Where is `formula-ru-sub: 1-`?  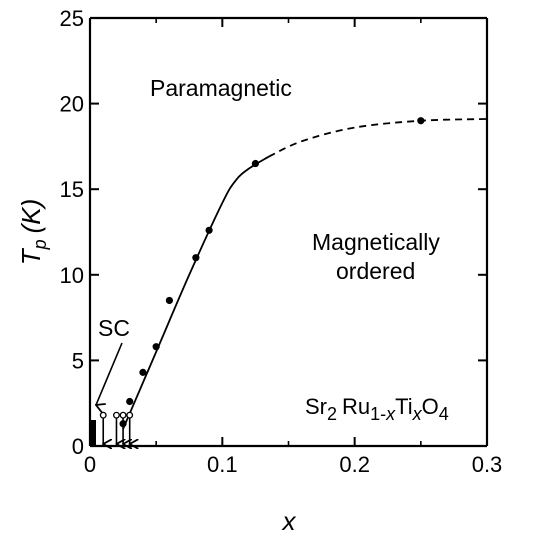
formula-ru-sub: 1- is located at coordinates (378, 414).